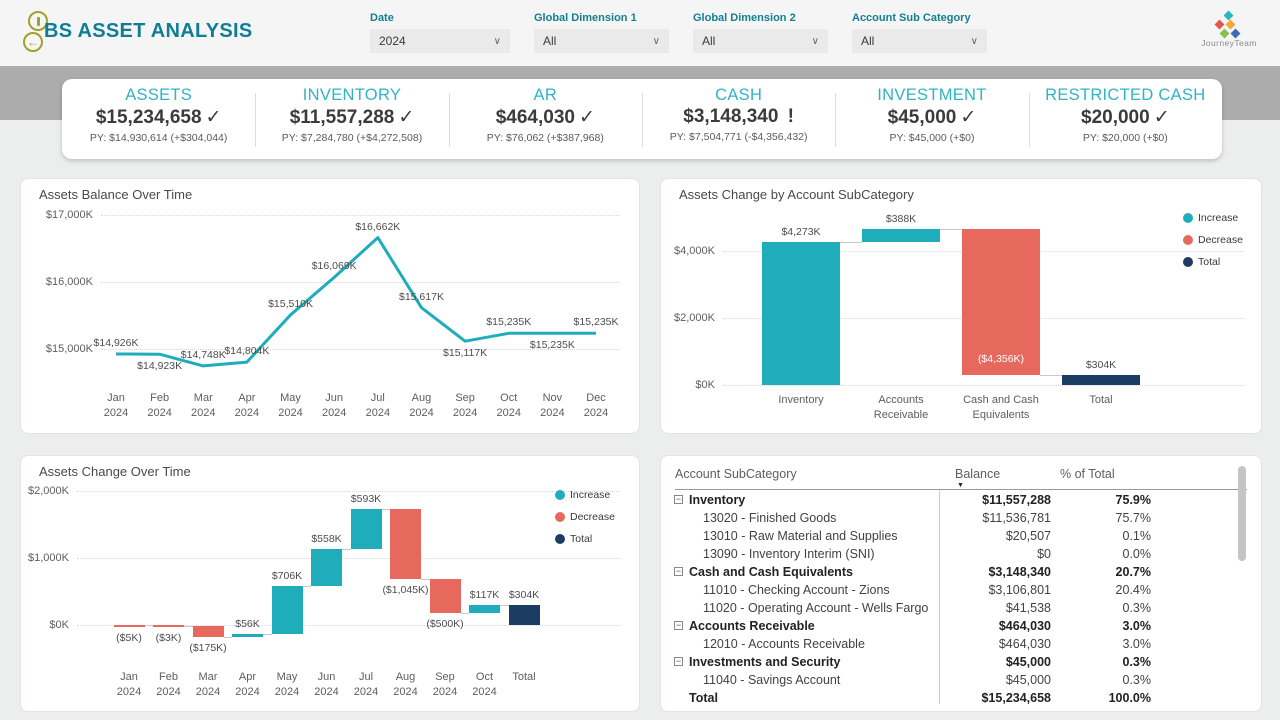  Describe the element at coordinates (159, 95) in the screenshot. I see `kpi-label: ASSETS` at that location.